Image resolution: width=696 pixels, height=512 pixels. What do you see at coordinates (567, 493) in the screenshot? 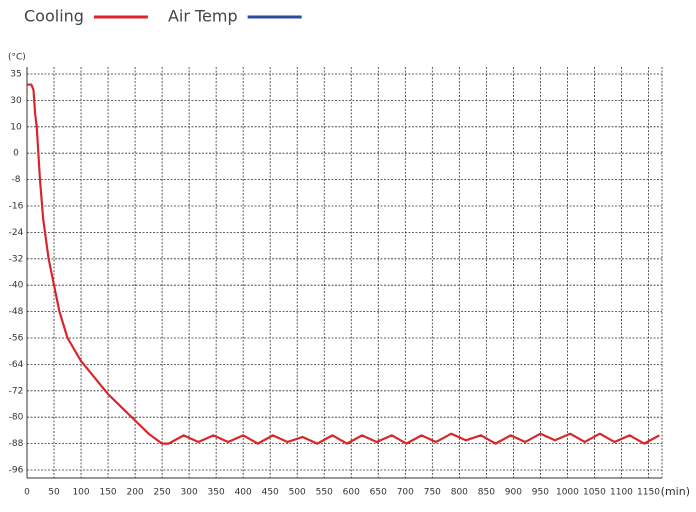
I see `x-tick-label: 1000` at bounding box center [567, 493].